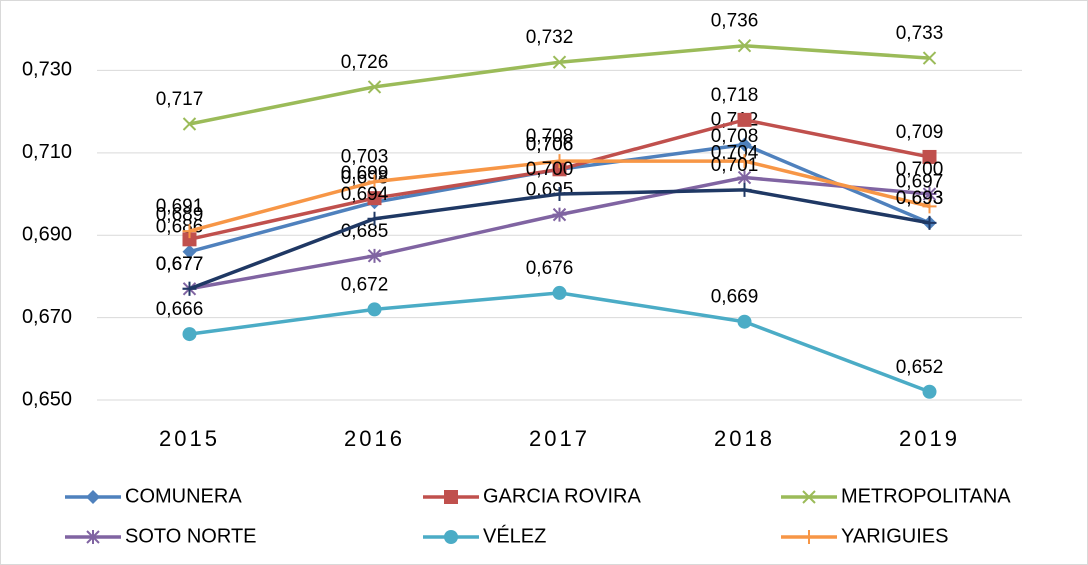  Describe the element at coordinates (550, 37) in the screenshot. I see `data-label: 0,732` at that location.